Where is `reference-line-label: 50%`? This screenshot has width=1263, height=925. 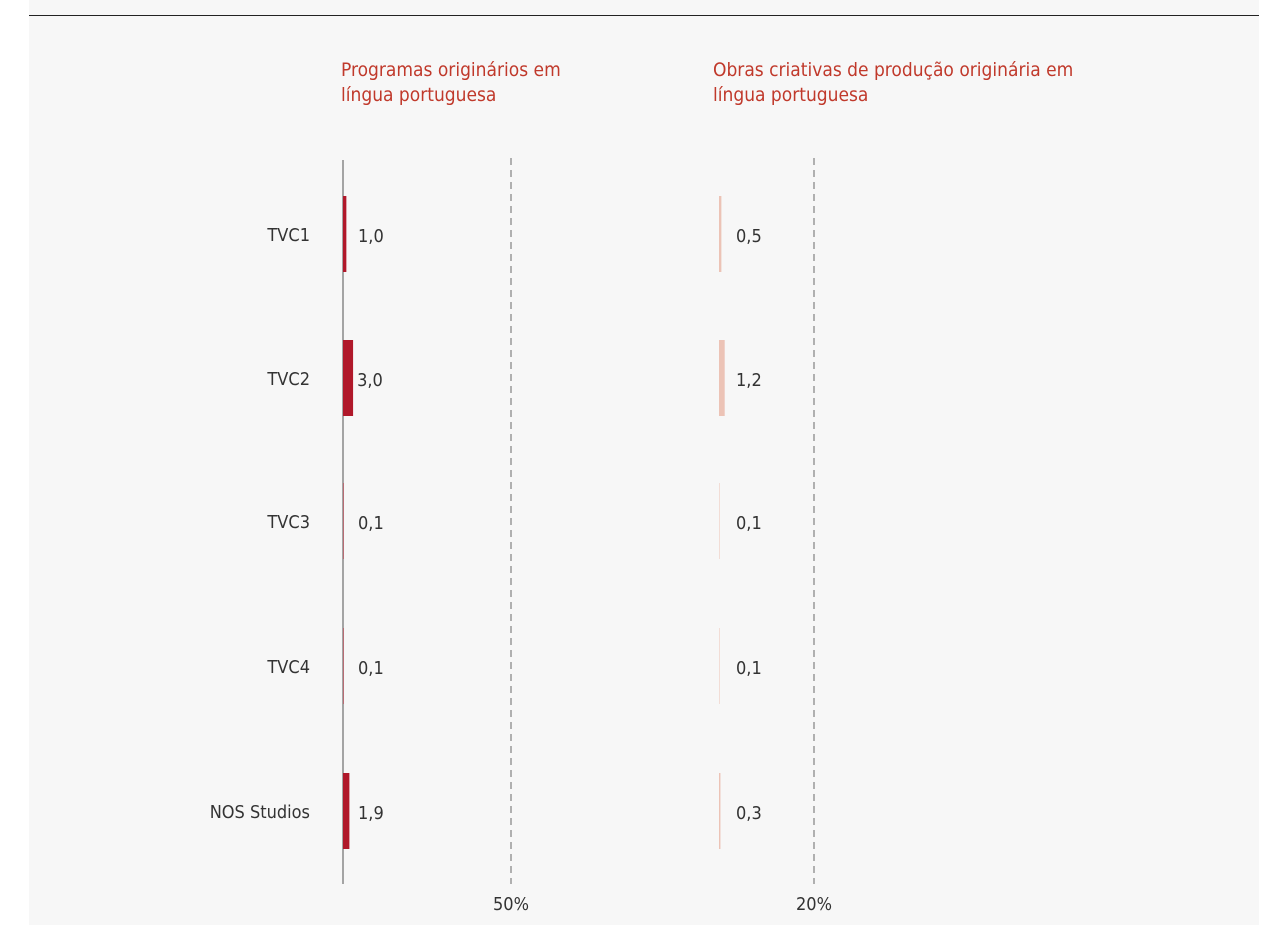 reference-line-label: 50% is located at coordinates (511, 904).